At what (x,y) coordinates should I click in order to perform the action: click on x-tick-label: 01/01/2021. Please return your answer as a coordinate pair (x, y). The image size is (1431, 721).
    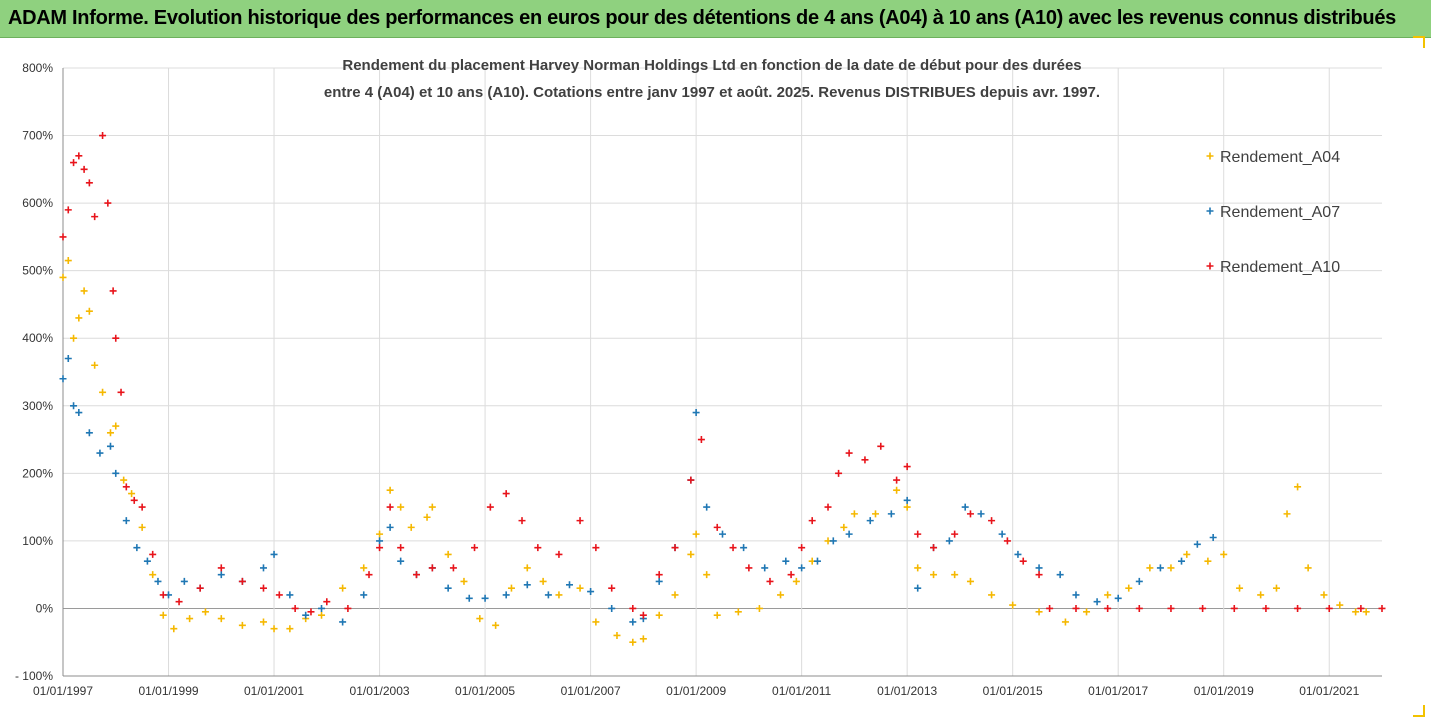
    Looking at the image, I should click on (1329, 691).